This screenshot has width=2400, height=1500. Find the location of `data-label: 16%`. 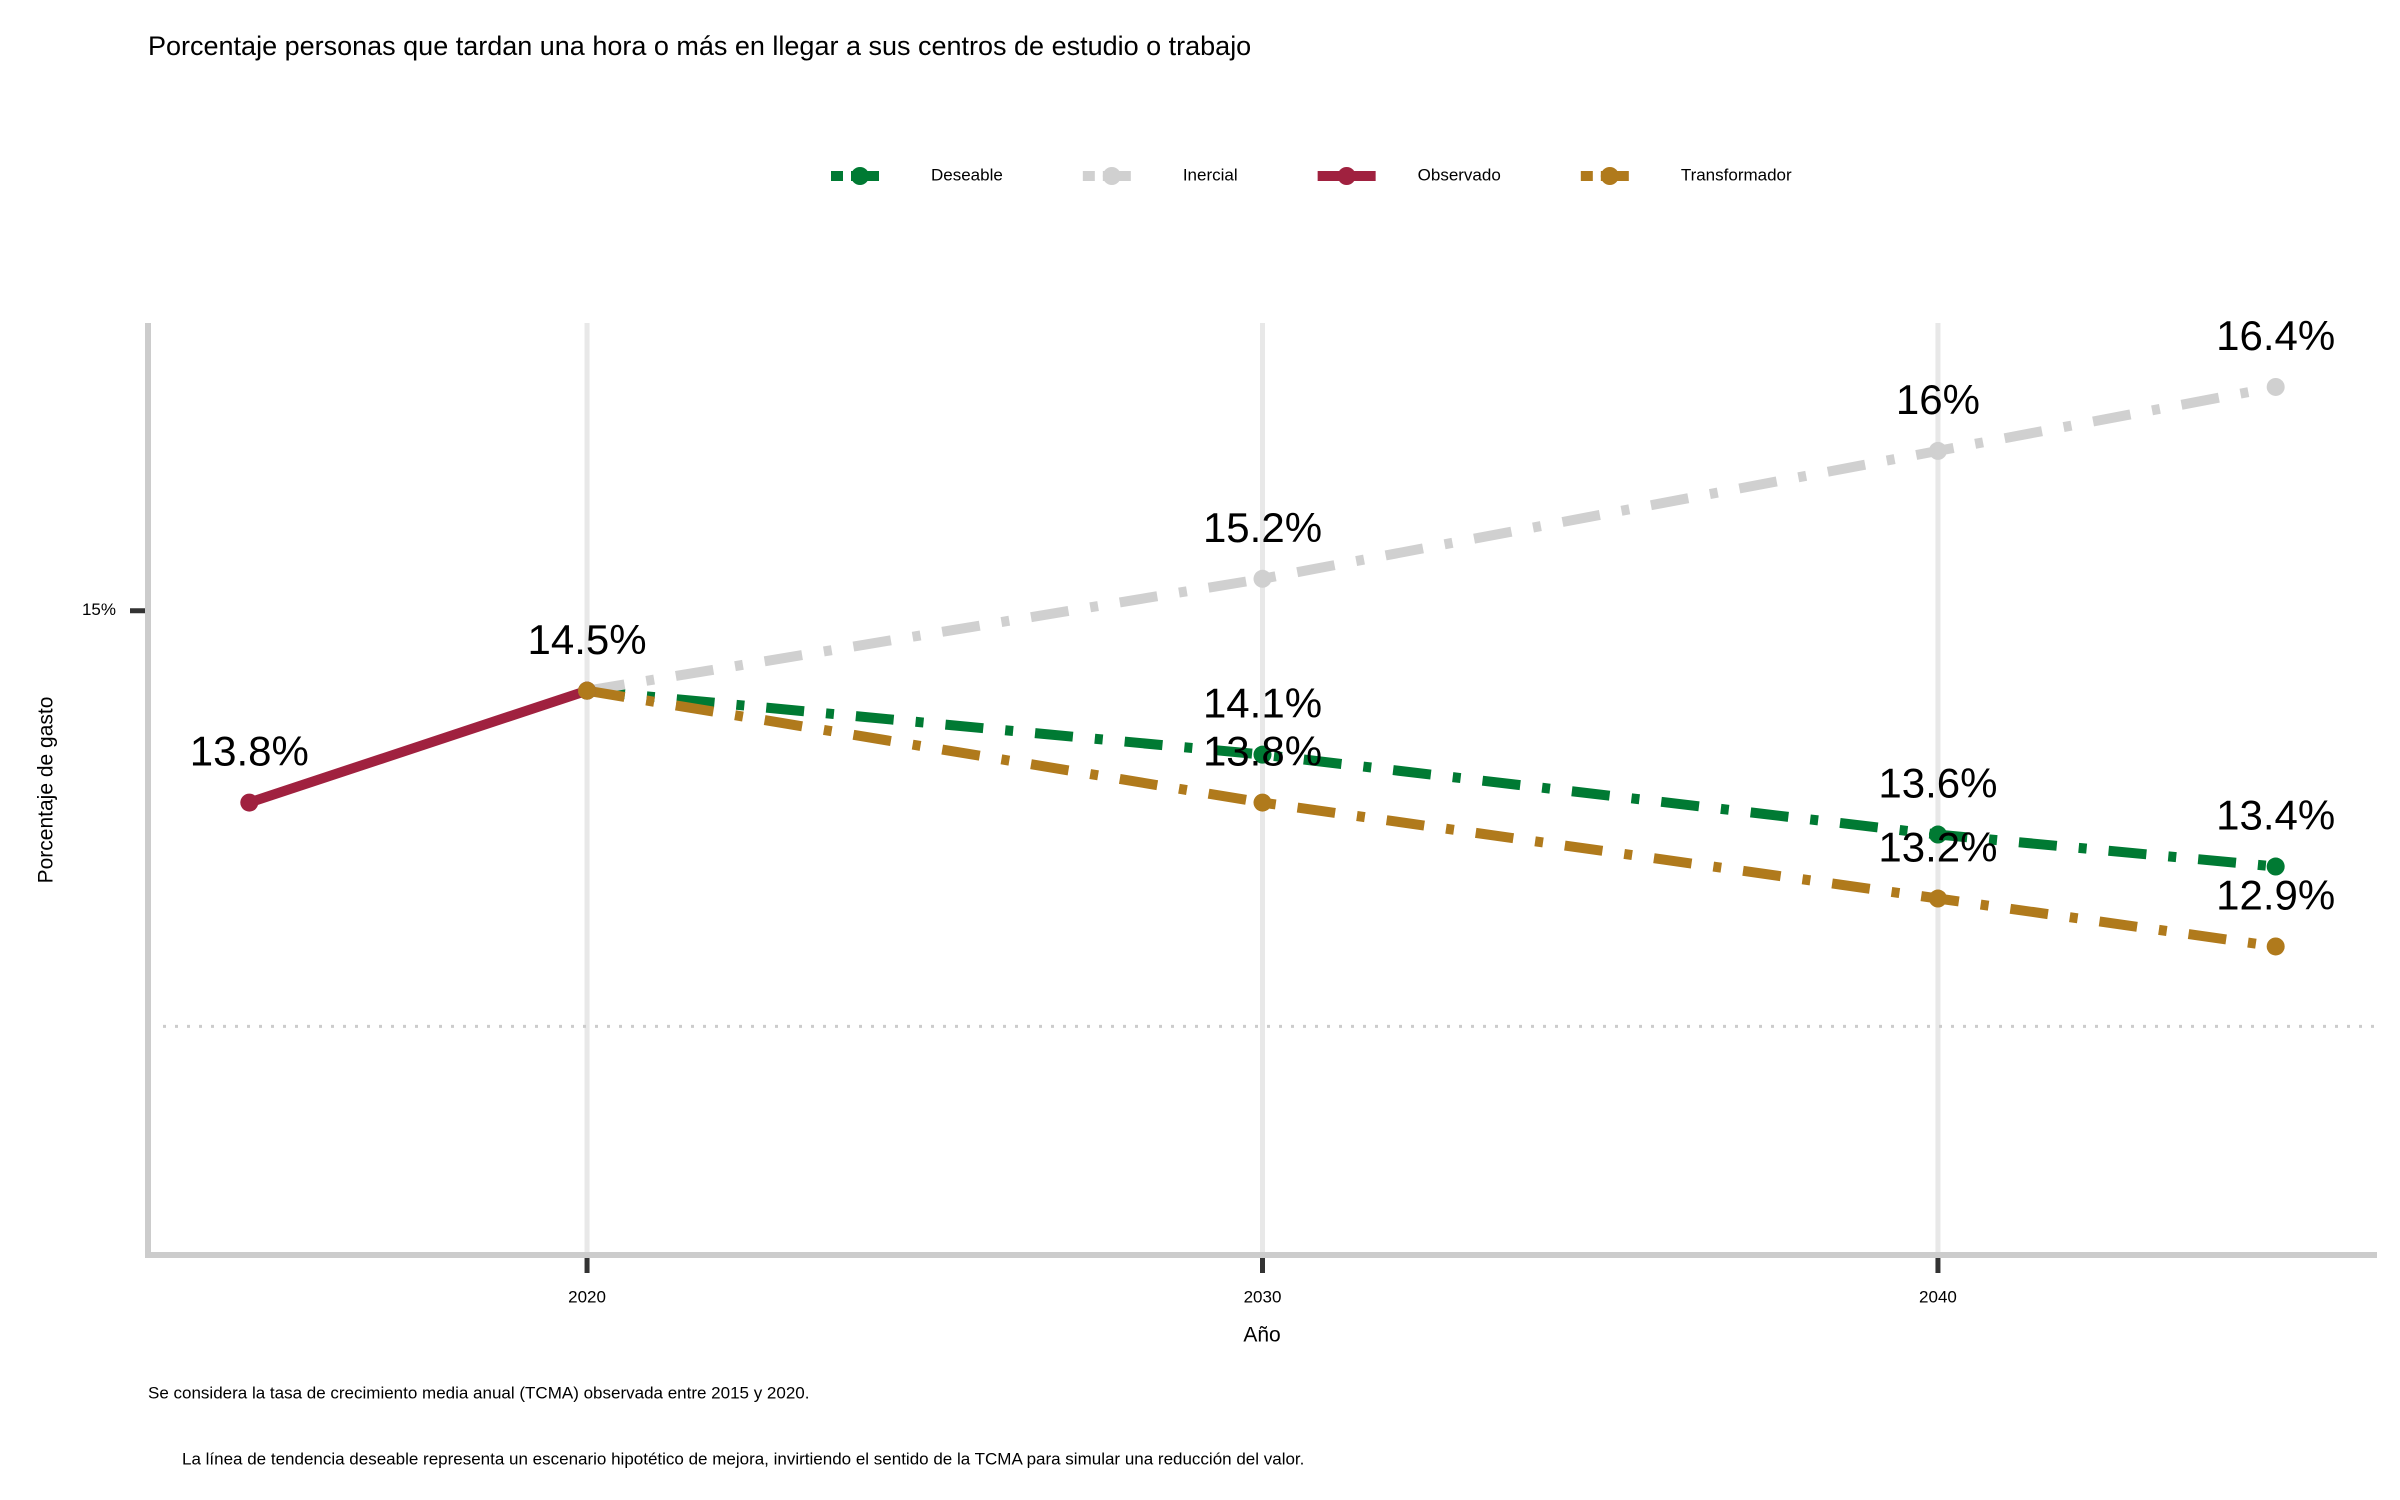

data-label: 16% is located at coordinates (1938, 399).